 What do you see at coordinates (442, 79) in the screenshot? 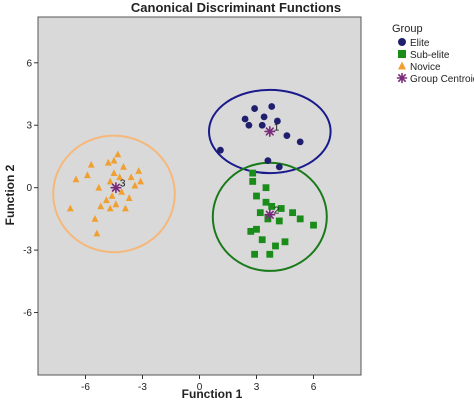
I see `legend-label-group-centroid: Group Centroid` at bounding box center [442, 79].